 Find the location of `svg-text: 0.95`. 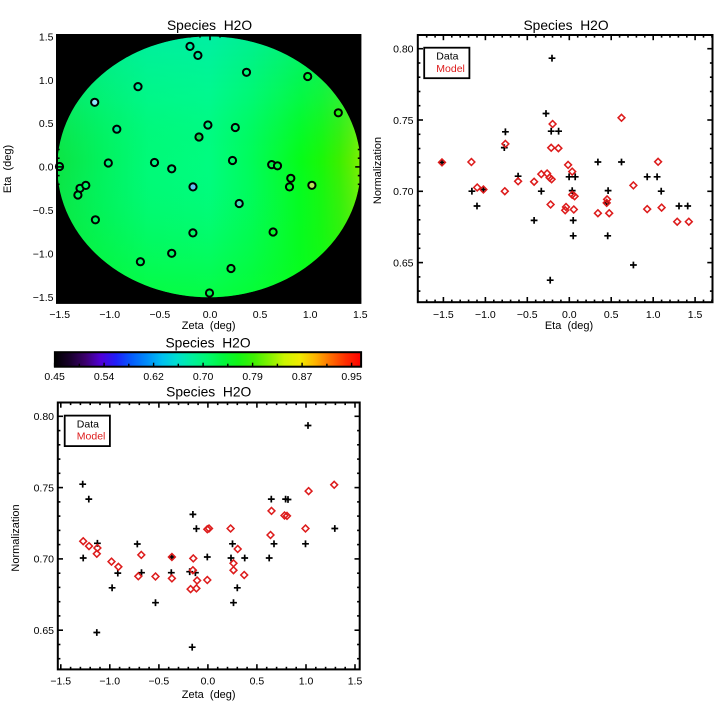

svg-text: 0.95 is located at coordinates (351, 377).